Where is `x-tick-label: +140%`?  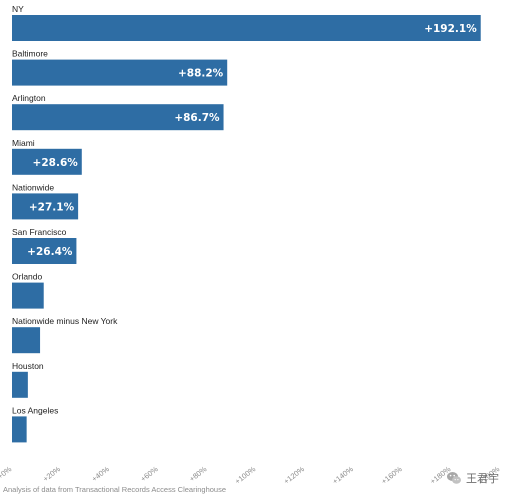
x-tick-label: +140% is located at coordinates (343, 475).